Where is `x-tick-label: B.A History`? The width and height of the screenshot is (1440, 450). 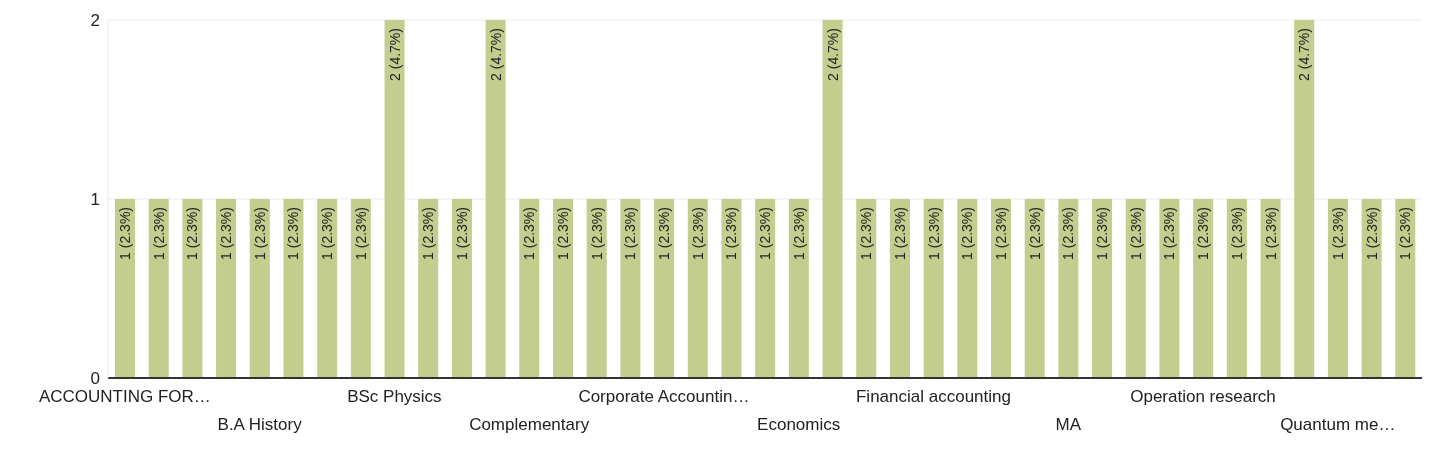
x-tick-label: B.A History is located at coordinates (260, 424).